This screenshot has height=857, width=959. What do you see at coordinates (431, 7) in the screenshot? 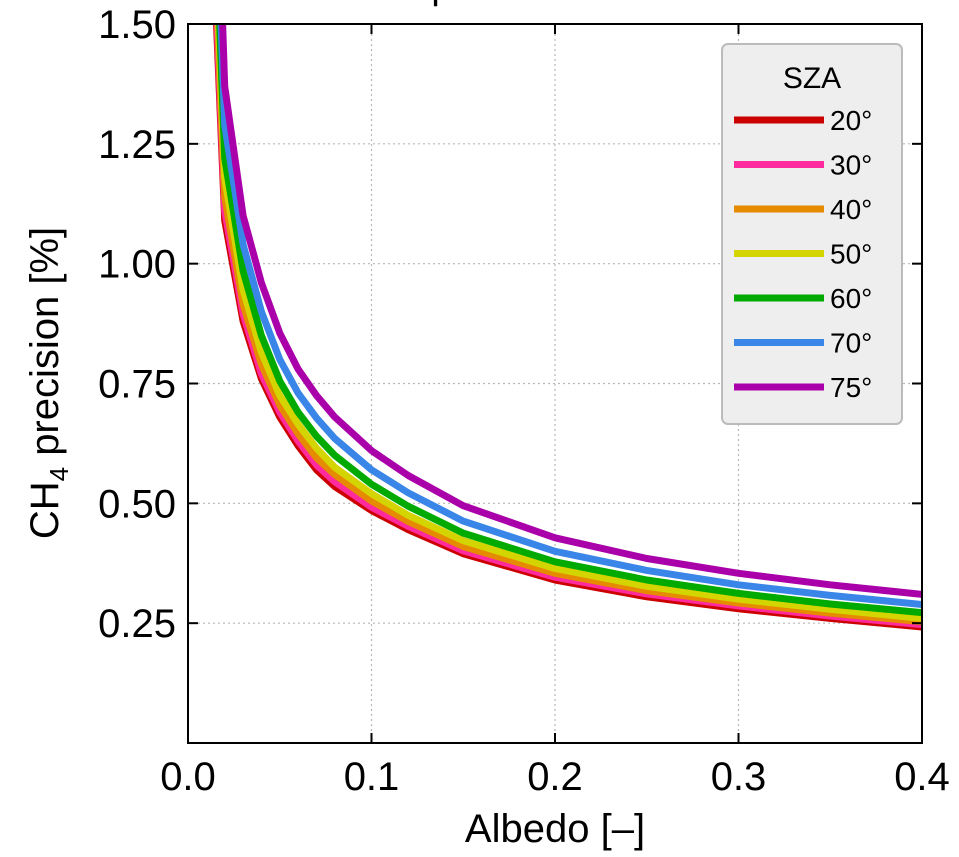
I see `chart-title-fragment: 4` at bounding box center [431, 7].